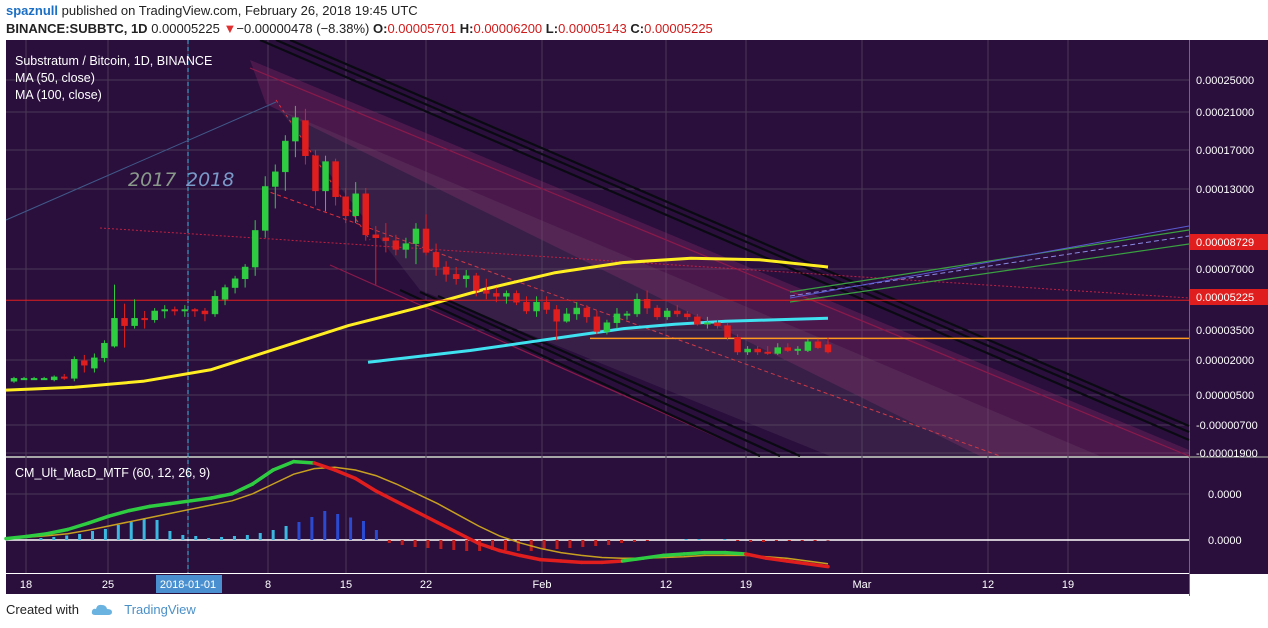 The image size is (1268, 628). What do you see at coordinates (1225, 113) in the screenshot?
I see `price-tick-label: 0.00021000` at bounding box center [1225, 113].